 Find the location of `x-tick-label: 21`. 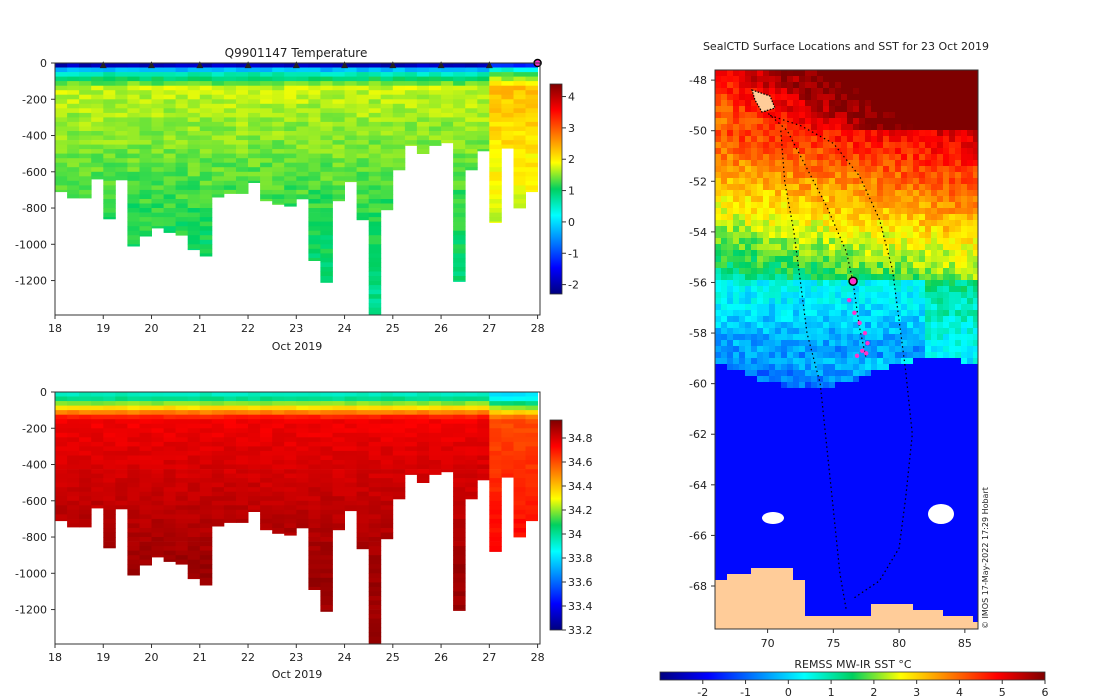

x-tick-label: 21 is located at coordinates (200, 328).